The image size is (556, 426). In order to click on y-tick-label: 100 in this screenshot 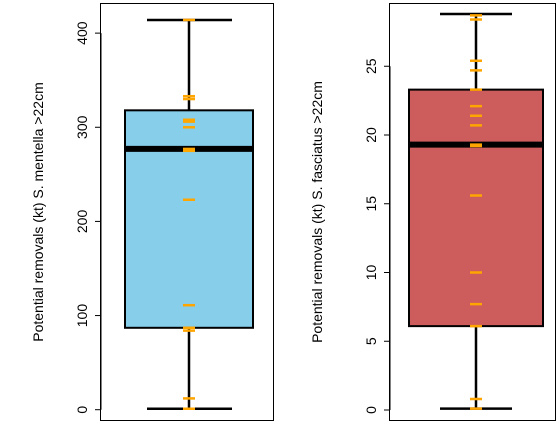, I will do `click(82, 316)`.